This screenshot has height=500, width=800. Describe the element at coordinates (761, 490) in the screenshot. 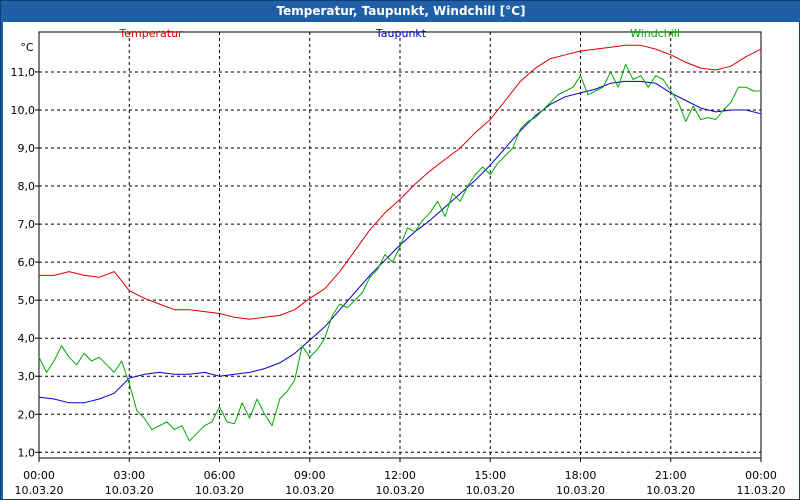

I see `x-tick-date: 11.03.20` at that location.